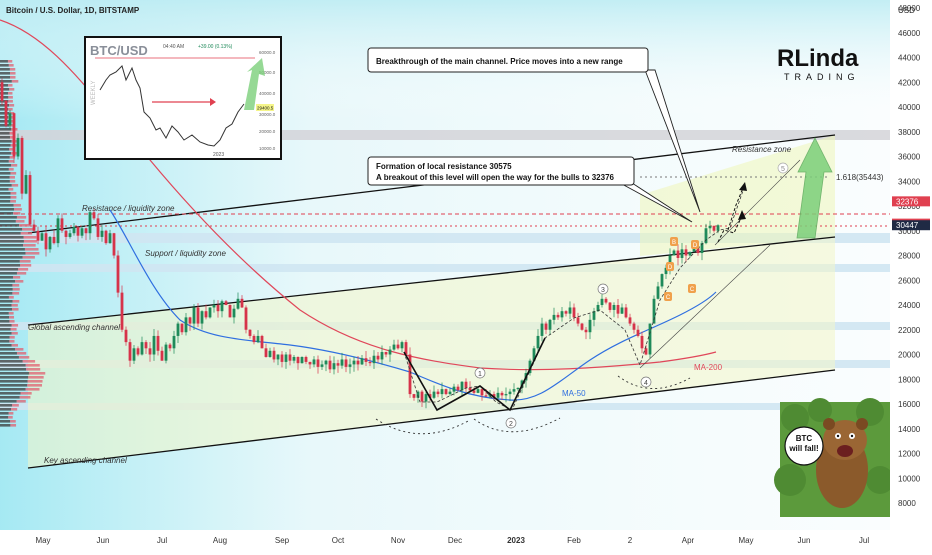 The width and height of the screenshot is (932, 555). What do you see at coordinates (670, 268) in the screenshot?
I see `svg-text: D` at bounding box center [670, 268].